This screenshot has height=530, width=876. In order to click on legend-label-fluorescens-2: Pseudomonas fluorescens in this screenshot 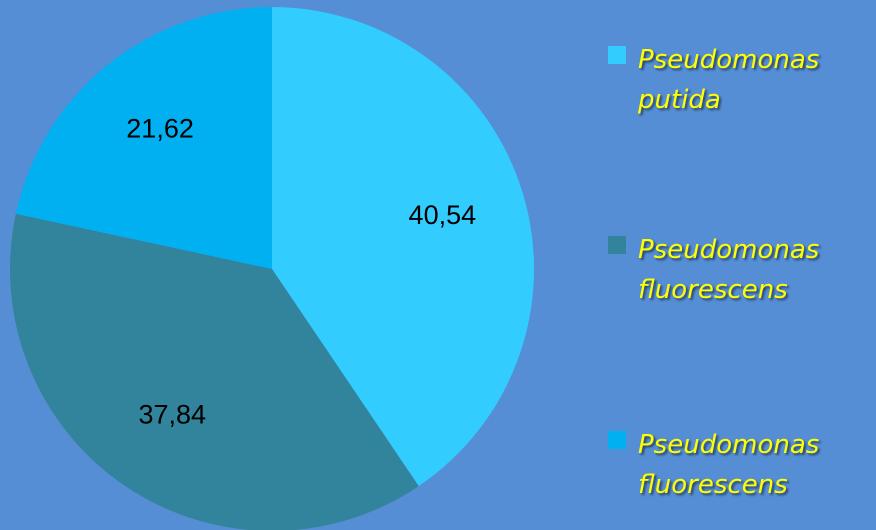, I will do `click(728, 465)`.